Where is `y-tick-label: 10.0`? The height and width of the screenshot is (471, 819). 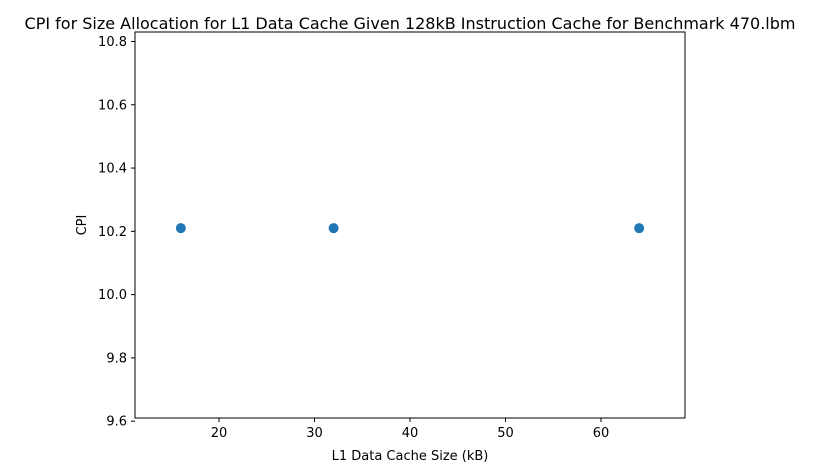 y-tick-label: 10.0 is located at coordinates (112, 295).